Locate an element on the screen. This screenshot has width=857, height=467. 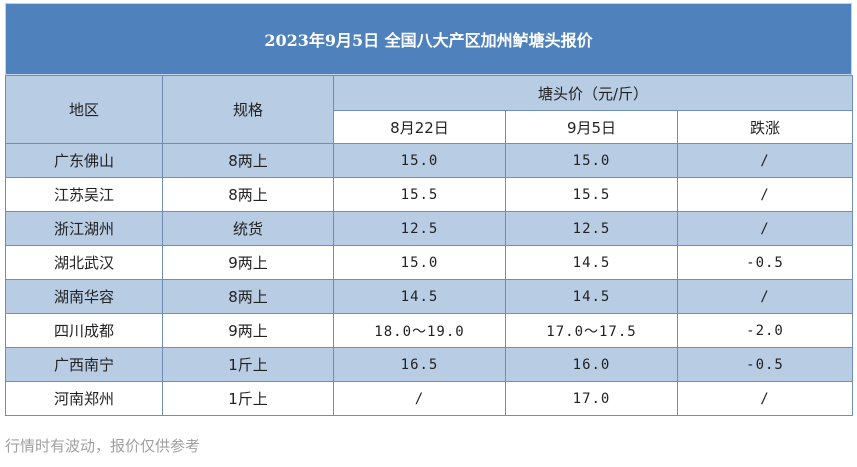
cell-price-1: 18.0～19.0 is located at coordinates (419, 330).